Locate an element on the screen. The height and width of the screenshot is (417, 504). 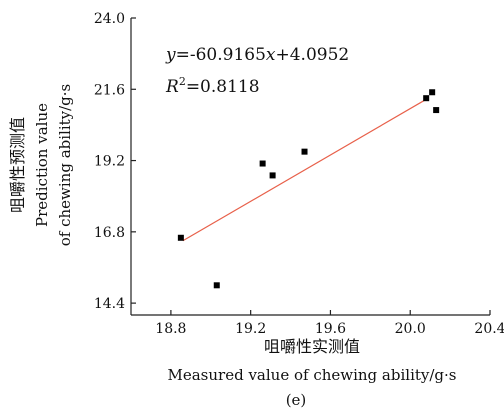
x-tick-label: 19.2 is located at coordinates (250, 329).